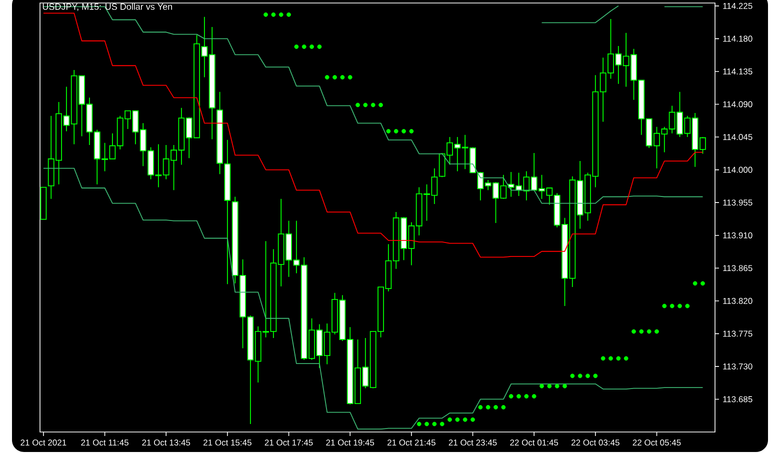 The width and height of the screenshot is (780, 453). I want to click on y-tick-label: 113.865, so click(737, 268).